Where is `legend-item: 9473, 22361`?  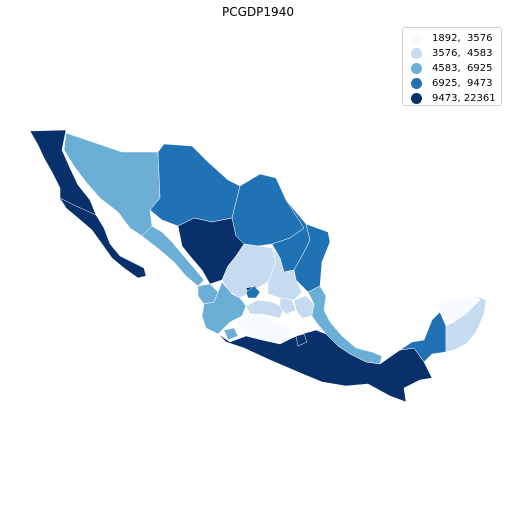
legend-item: 9473, 22361 is located at coordinates (454, 98).